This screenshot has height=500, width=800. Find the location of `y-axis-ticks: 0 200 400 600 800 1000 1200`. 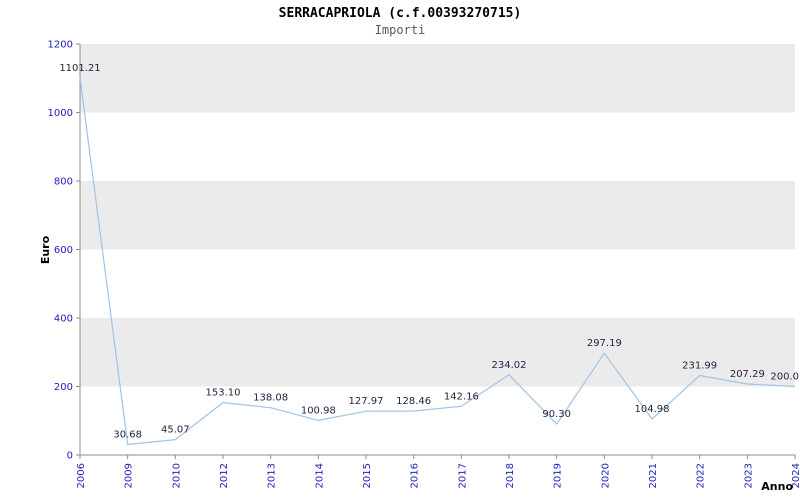

y-axis-ticks: 0 200 400 600 800 1000 1200 is located at coordinates (64, 251).